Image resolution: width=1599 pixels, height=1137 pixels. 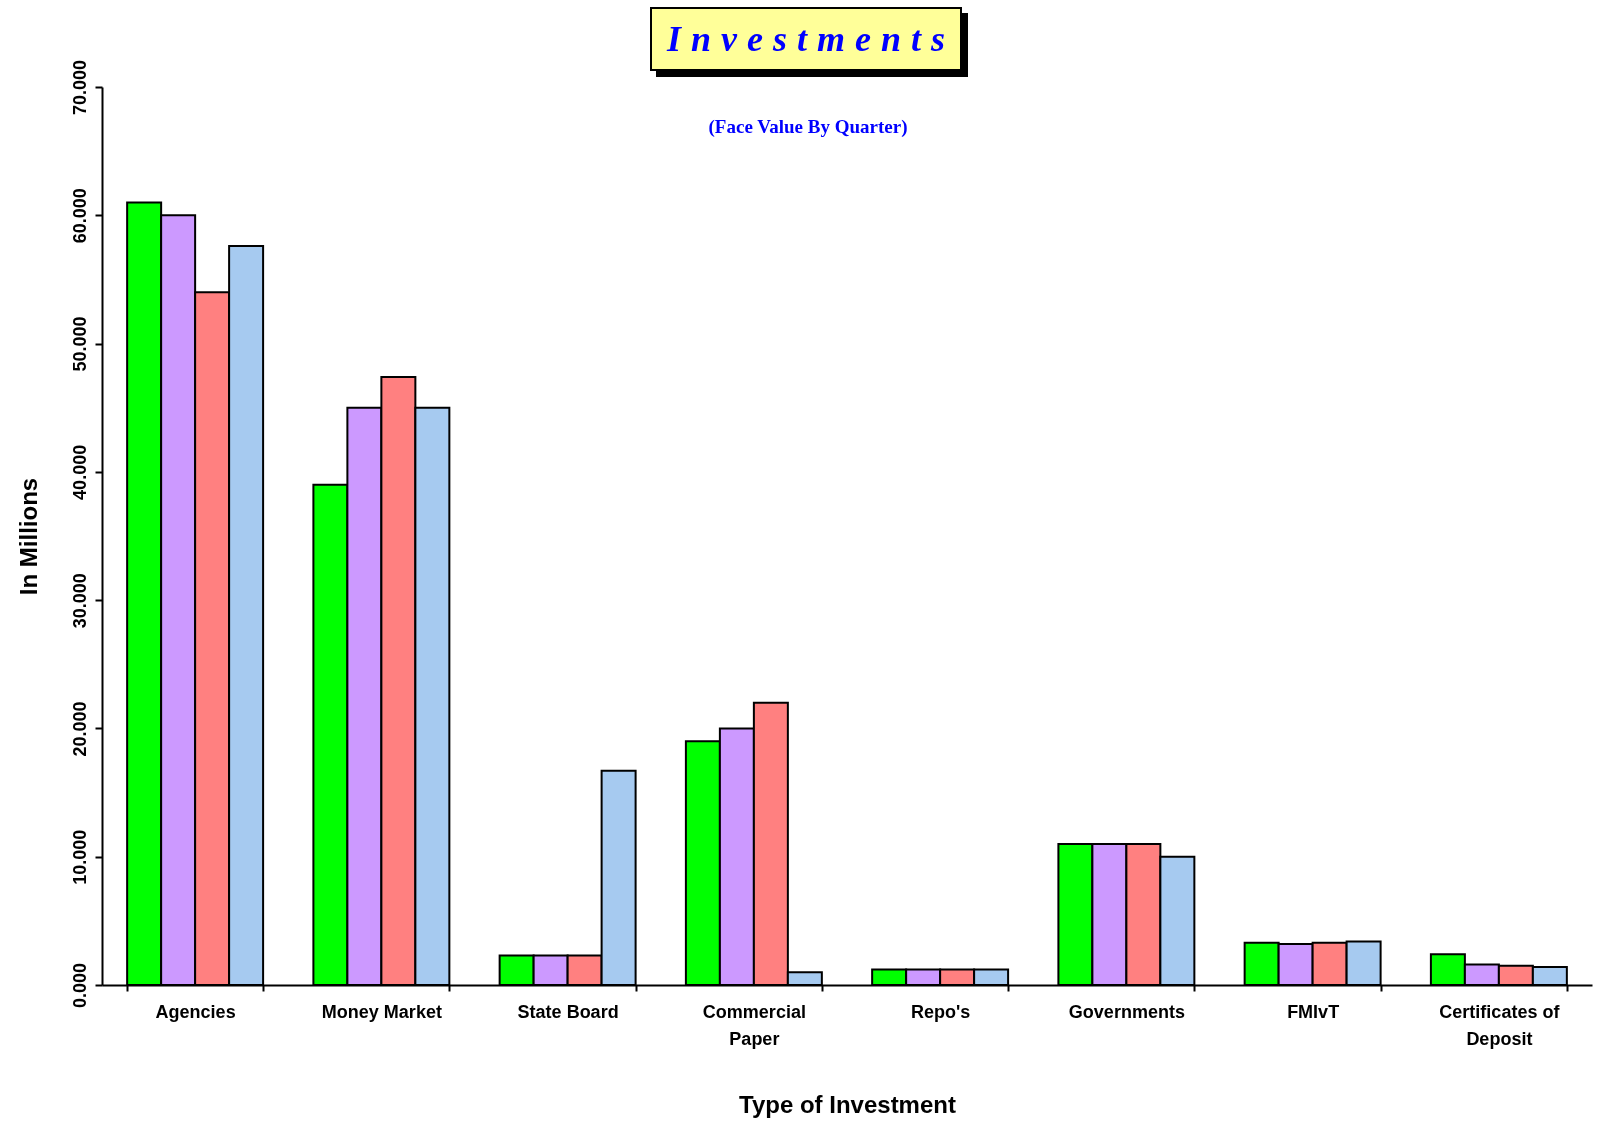 What do you see at coordinates (754, 1025) in the screenshot?
I see `x-tick-label: Commercial Paper` at bounding box center [754, 1025].